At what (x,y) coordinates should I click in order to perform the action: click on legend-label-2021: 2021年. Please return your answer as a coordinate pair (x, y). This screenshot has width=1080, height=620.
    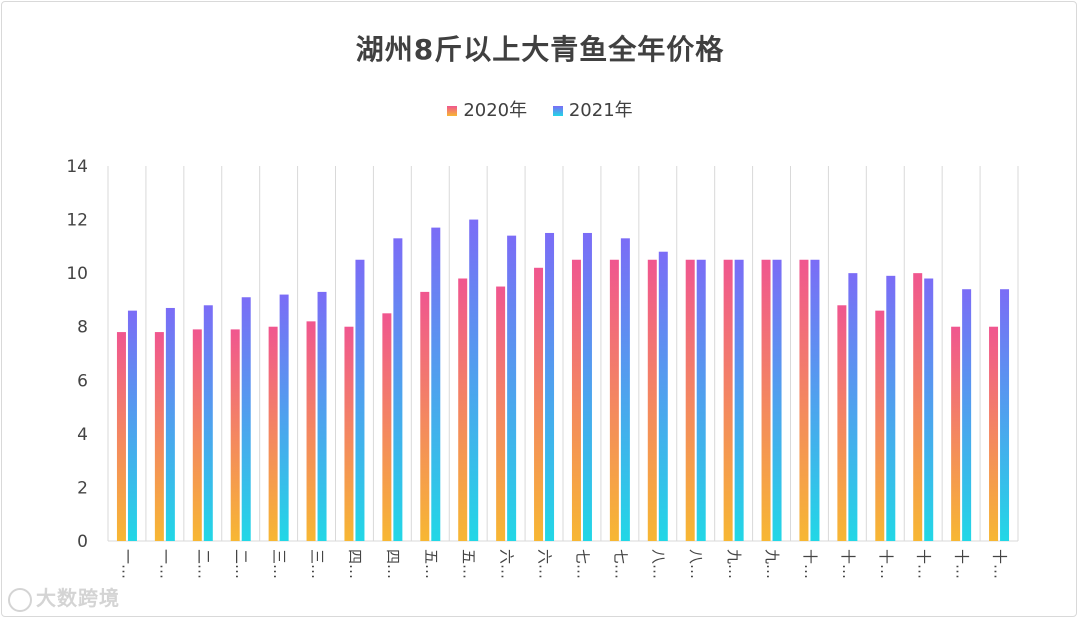
    Looking at the image, I should click on (600, 110).